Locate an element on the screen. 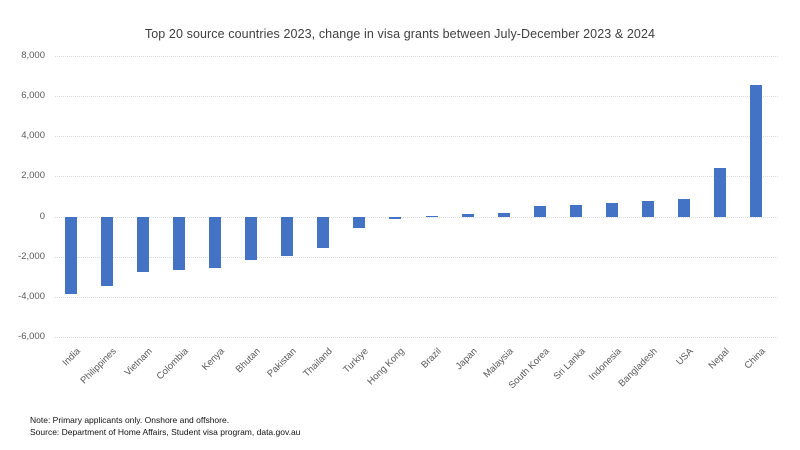  bar-india is located at coordinates (71, 255).